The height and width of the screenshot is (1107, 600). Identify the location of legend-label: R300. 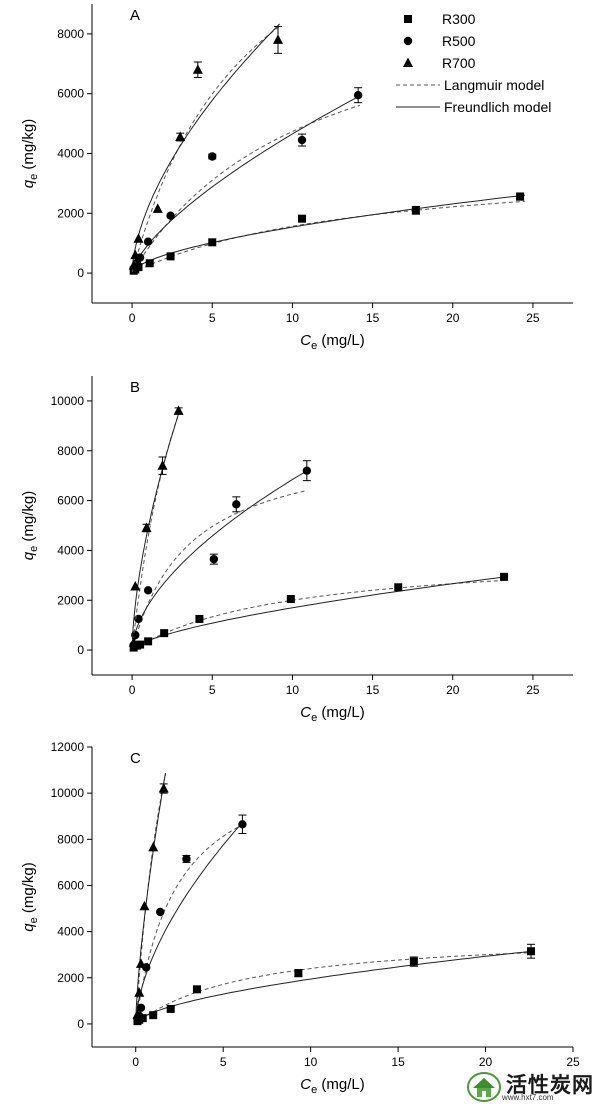
(459, 19).